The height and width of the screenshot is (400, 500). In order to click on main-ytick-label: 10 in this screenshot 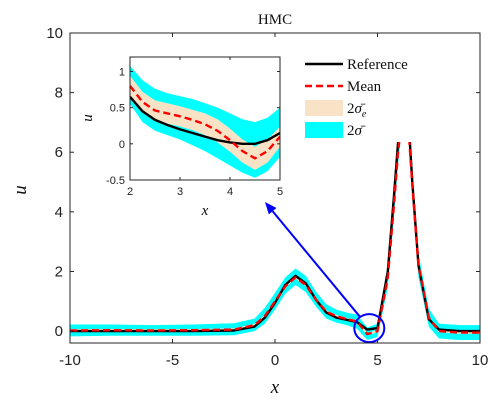, I will do `click(54, 33)`.